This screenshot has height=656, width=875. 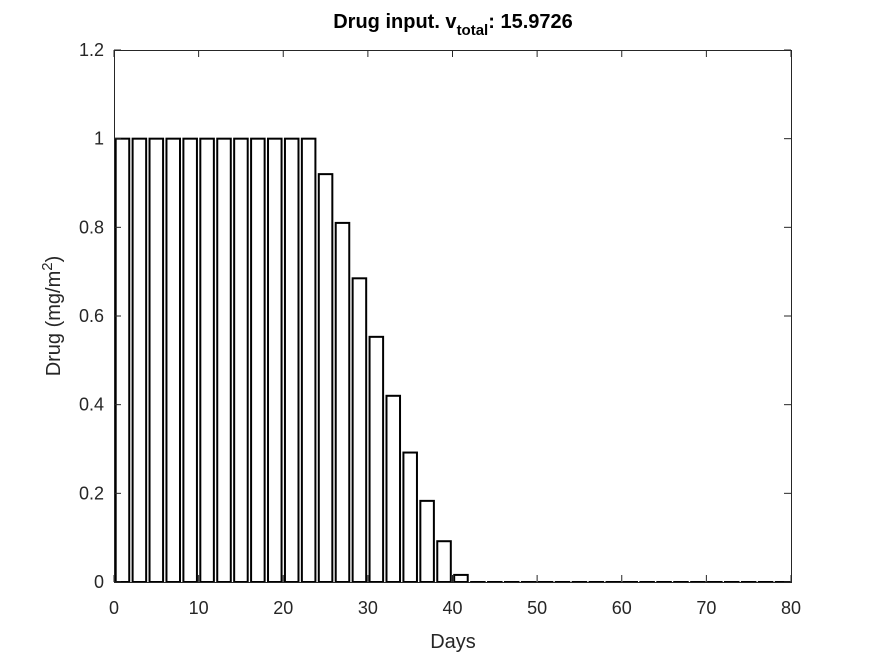 I want to click on y-label-superscript: 2, so click(x=47, y=266).